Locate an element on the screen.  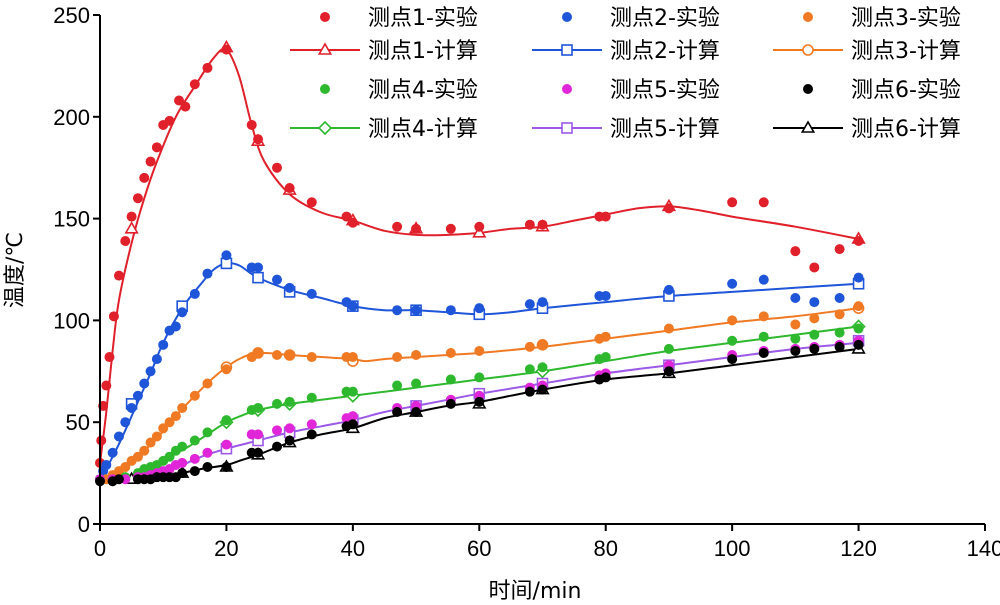
x-tick-label: 140 is located at coordinates (983, 548).